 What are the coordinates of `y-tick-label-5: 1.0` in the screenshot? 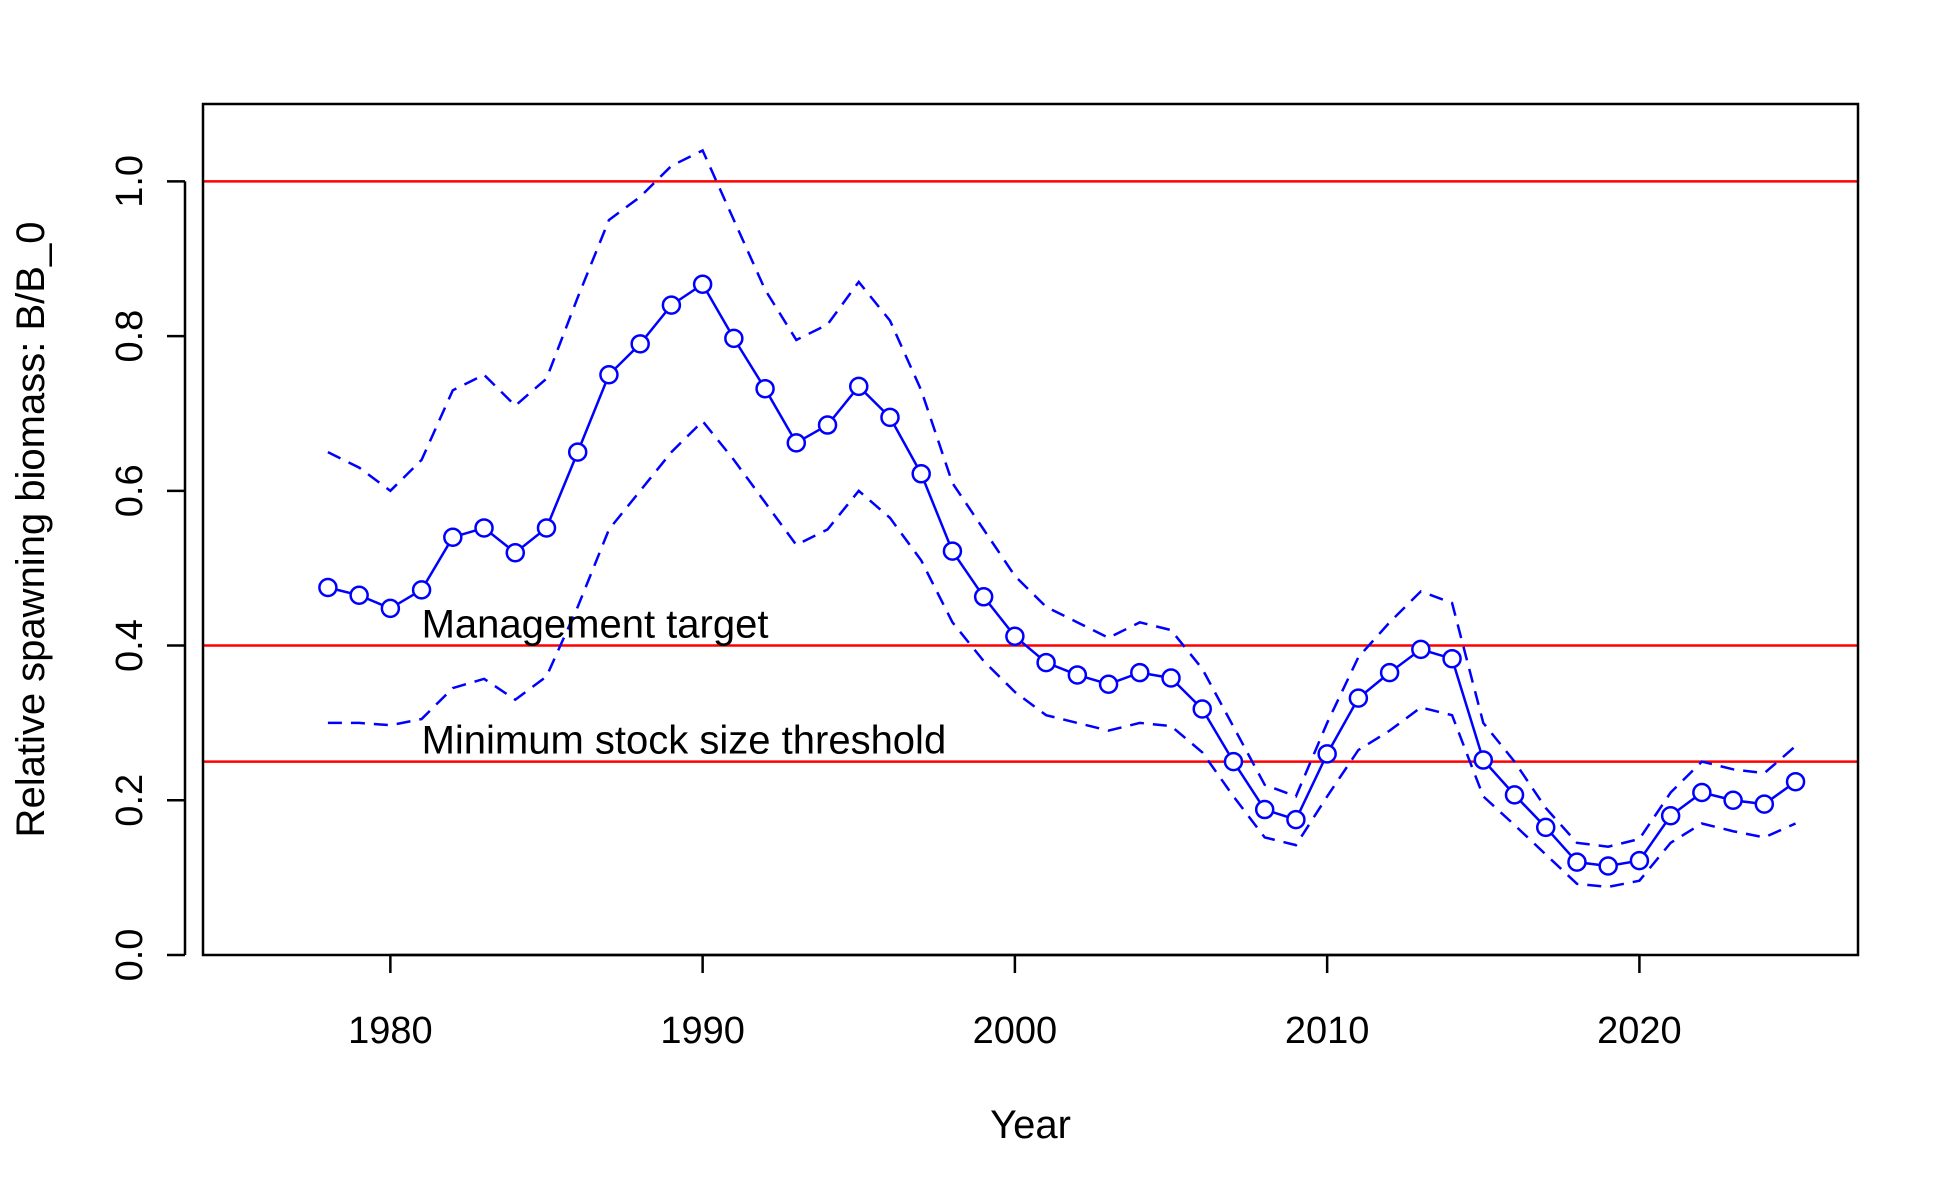 It's located at (130, 181).